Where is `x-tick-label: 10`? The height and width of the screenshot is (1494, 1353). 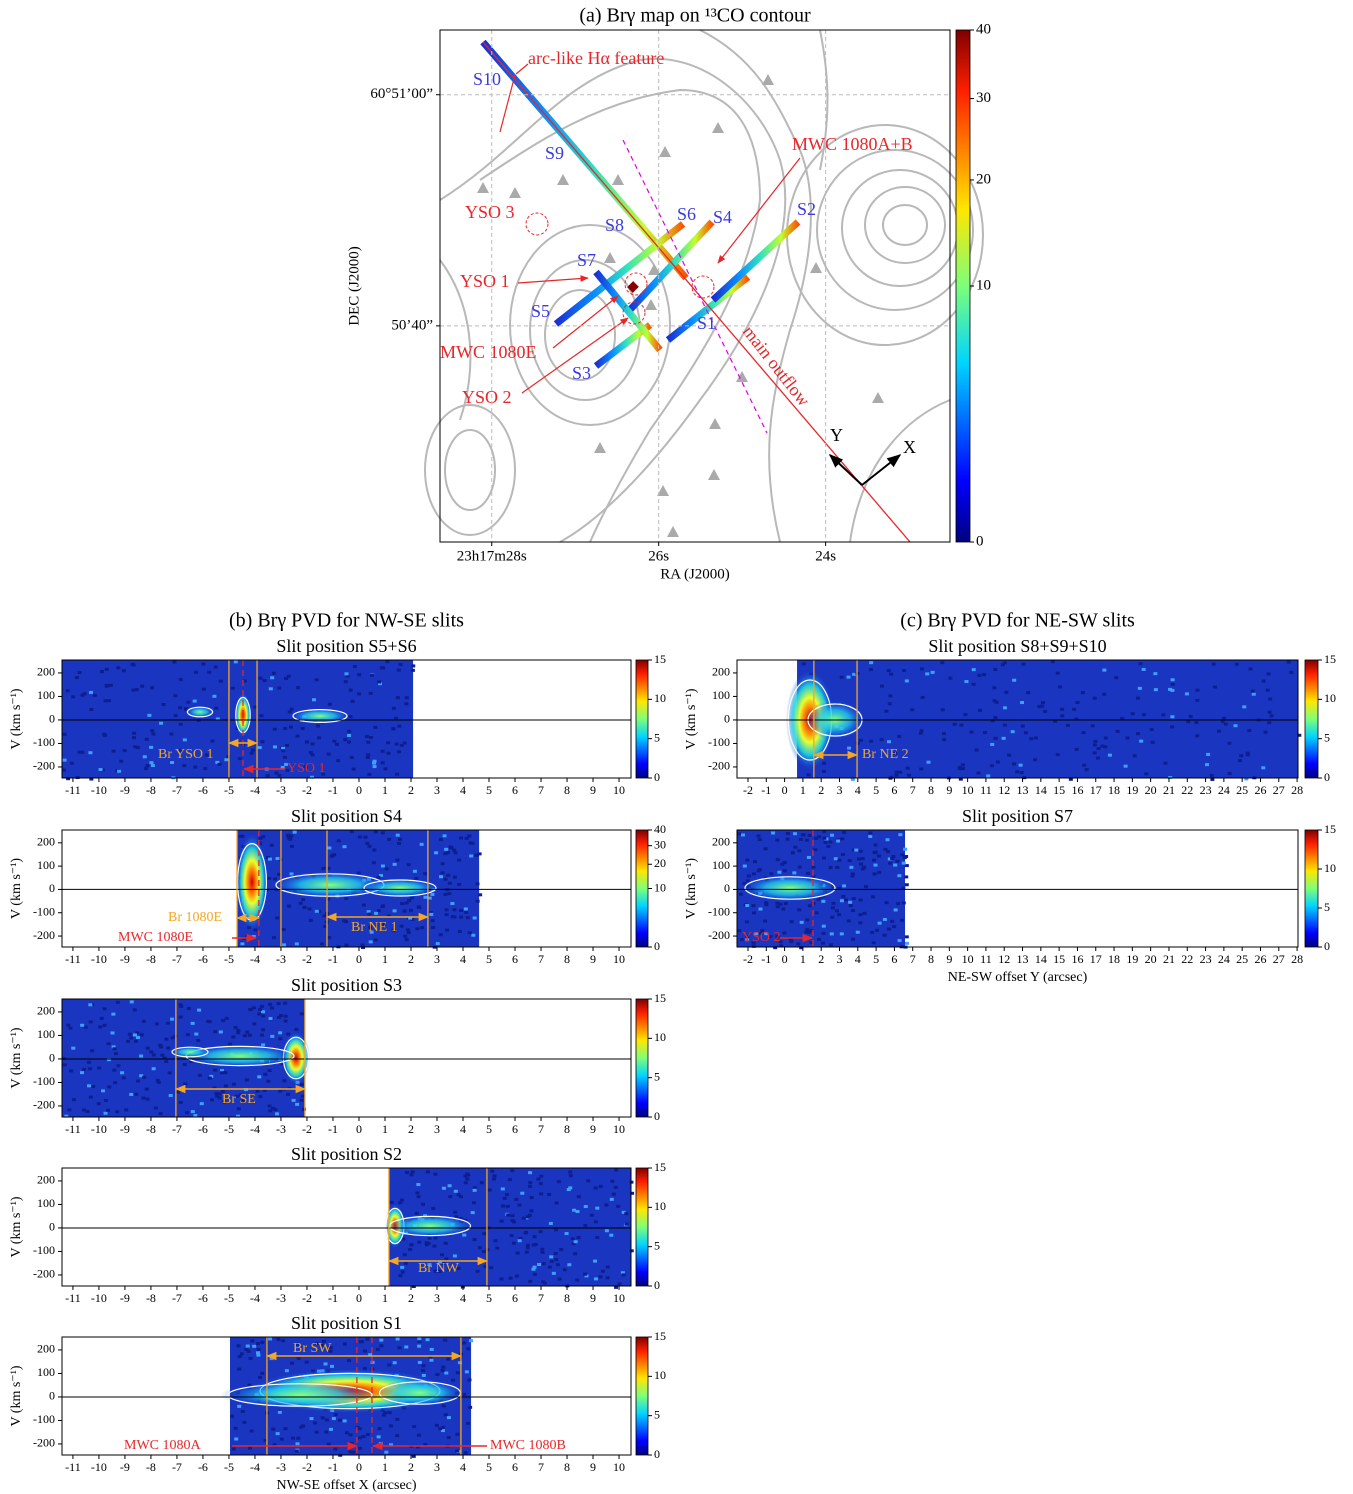
x-tick-label: 10 is located at coordinates (619, 1298).